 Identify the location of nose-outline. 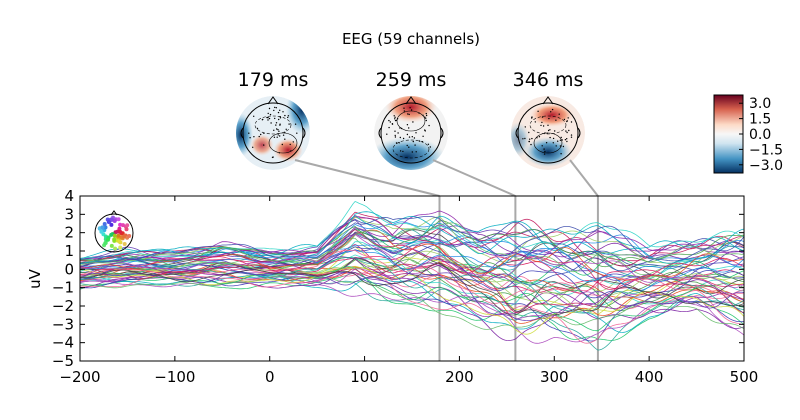
(548, 100).